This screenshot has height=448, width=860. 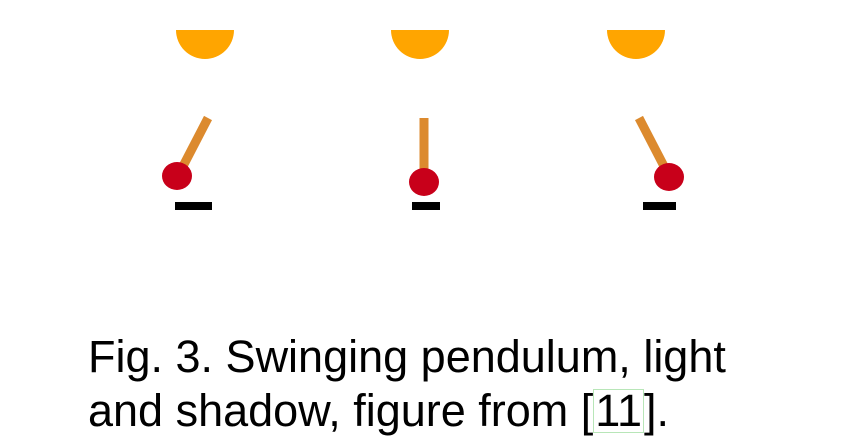 What do you see at coordinates (407, 356) in the screenshot?
I see `caption-line-1: Fig. 3. Swinging pendulum, light` at bounding box center [407, 356].